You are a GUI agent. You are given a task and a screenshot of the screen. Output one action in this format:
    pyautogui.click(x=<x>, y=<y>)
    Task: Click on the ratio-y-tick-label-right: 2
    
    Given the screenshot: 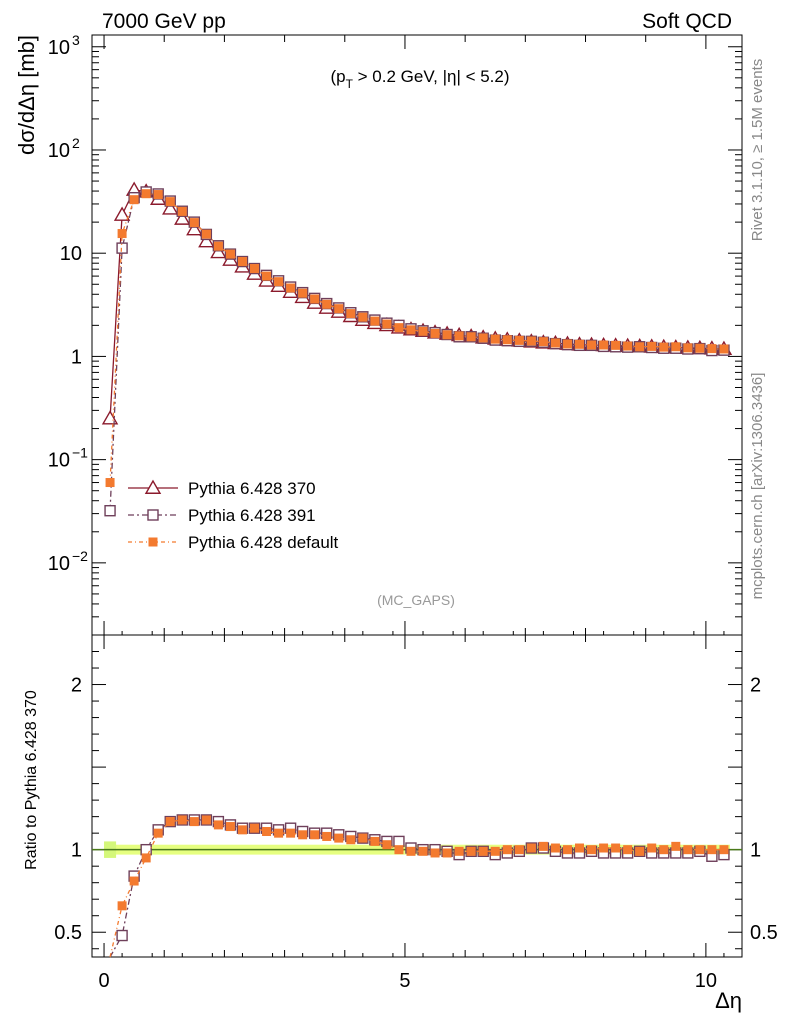 What is the action you would take?
    pyautogui.click(x=755, y=686)
    